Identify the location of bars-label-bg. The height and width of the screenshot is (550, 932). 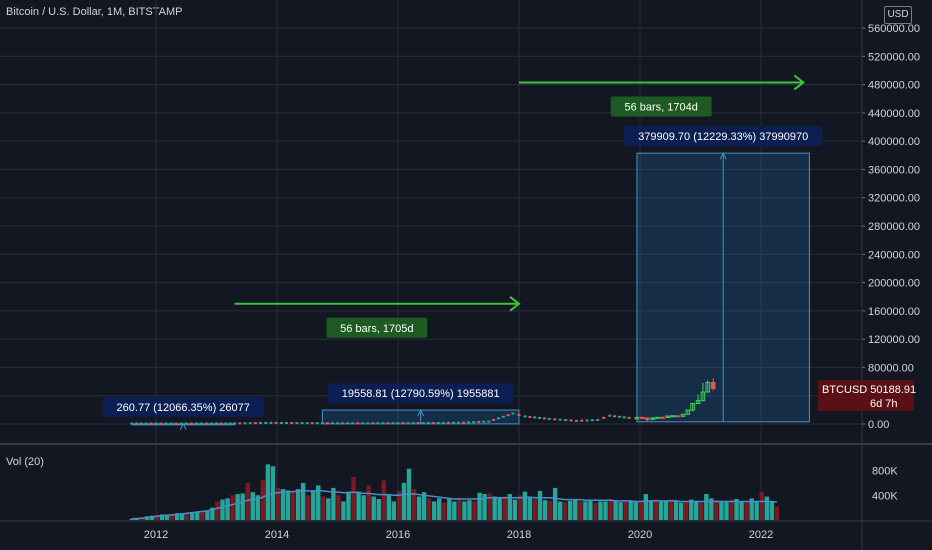
(661, 106).